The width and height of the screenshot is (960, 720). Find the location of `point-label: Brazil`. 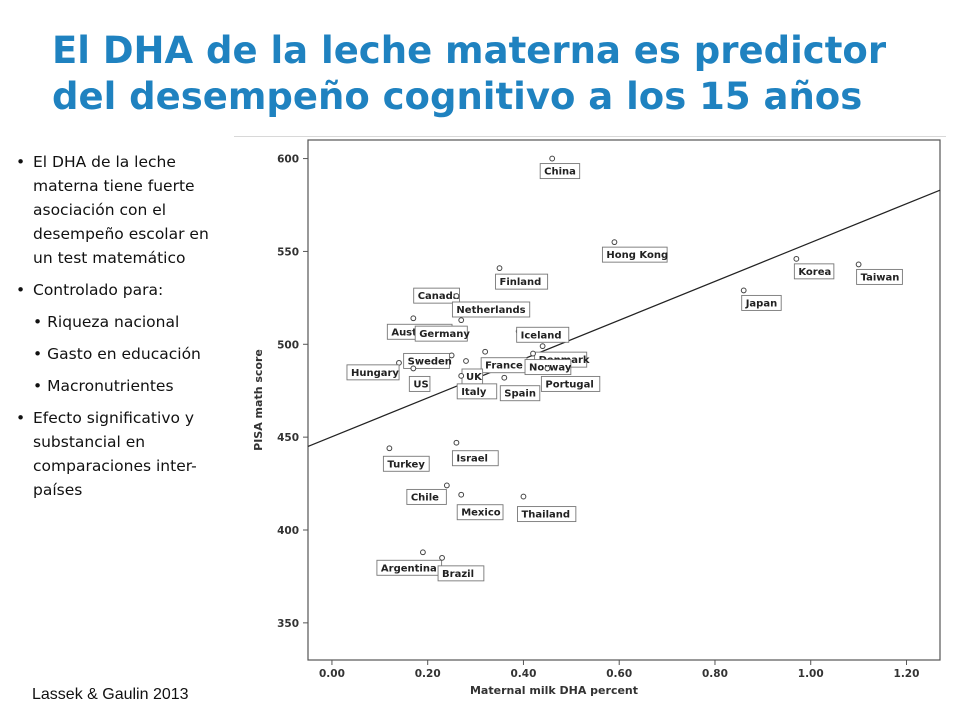

point-label: Brazil is located at coordinates (458, 574).